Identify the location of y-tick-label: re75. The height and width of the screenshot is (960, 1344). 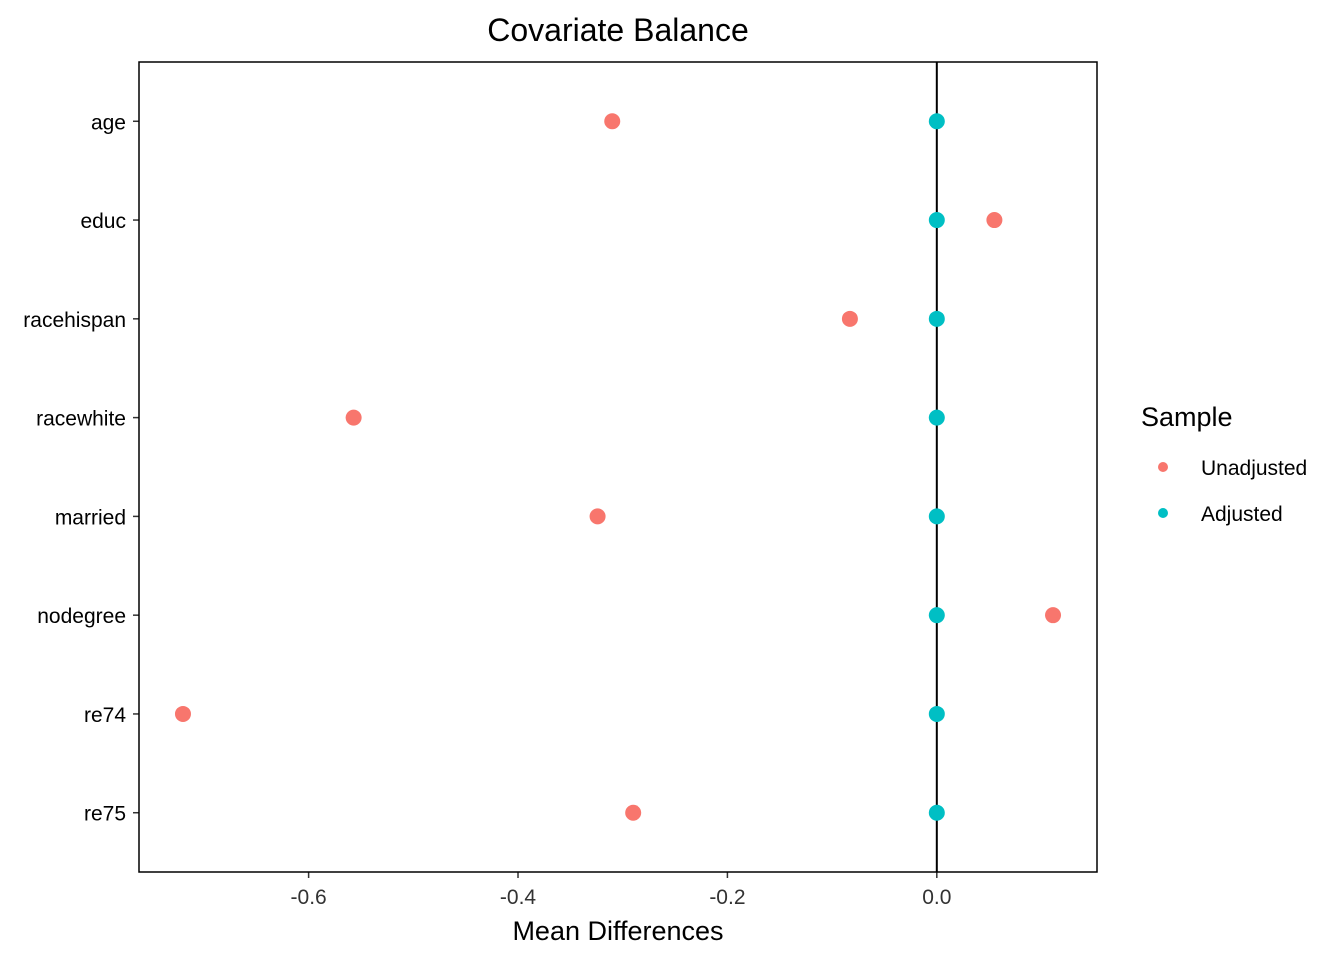
(105, 814).